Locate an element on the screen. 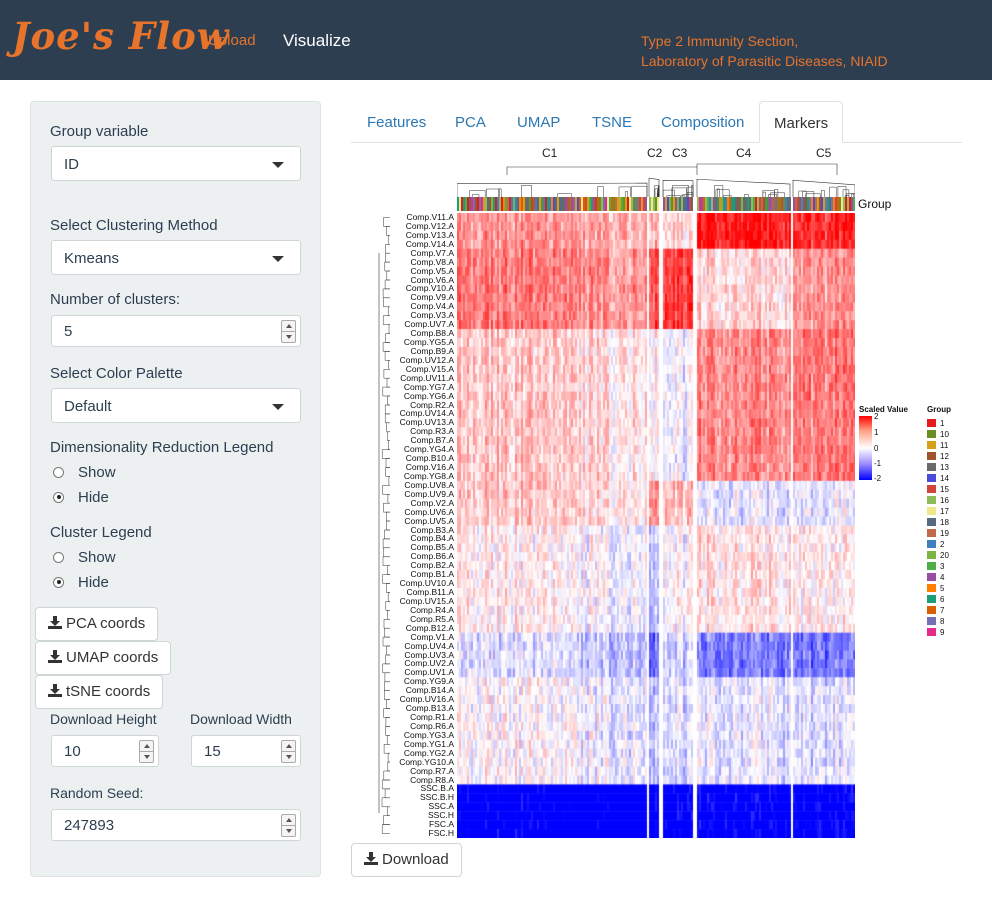 This screenshot has height=897, width=992. cluster-label-c4: C4 is located at coordinates (744, 153).